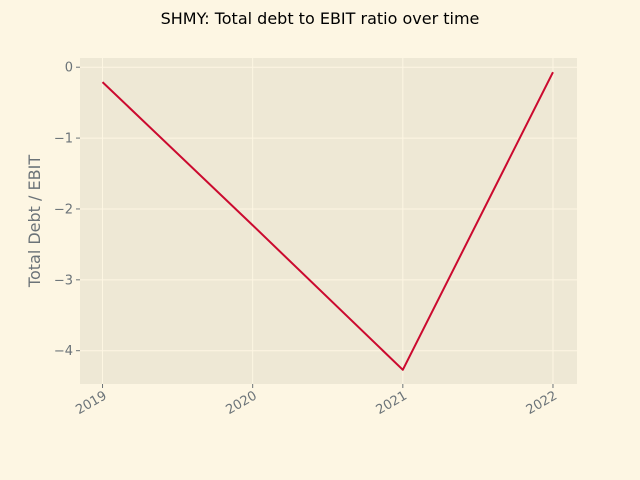 The width and height of the screenshot is (640, 480). I want to click on y-tick-label: −3, so click(63, 280).